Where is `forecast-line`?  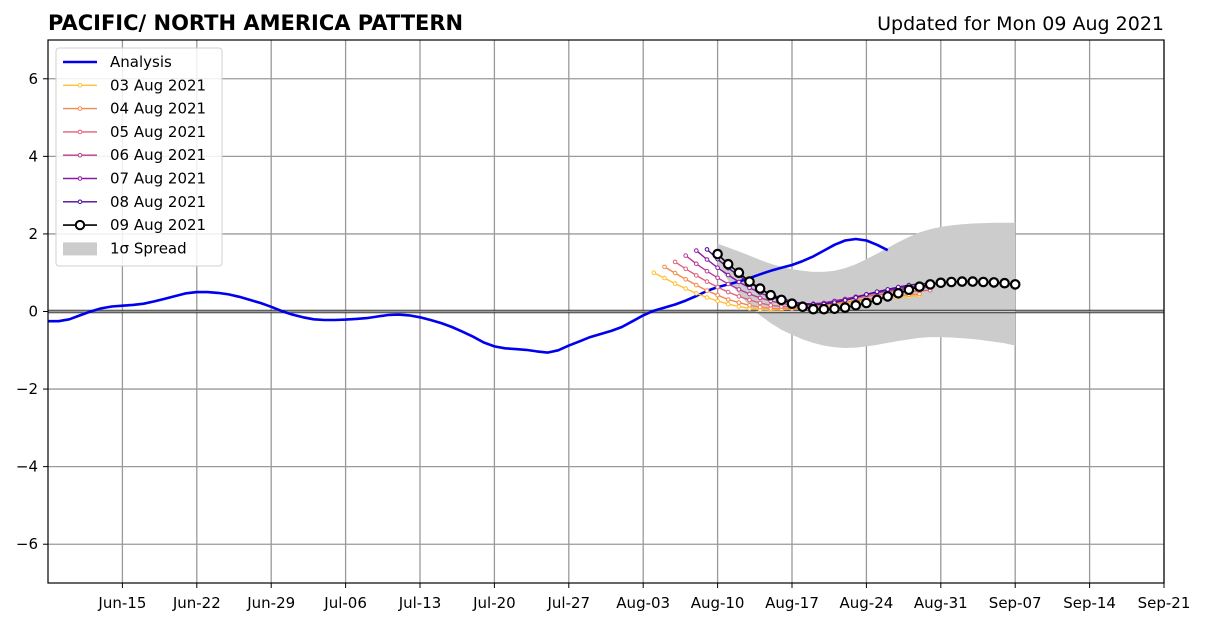 forecast-line is located at coordinates (818, 277).